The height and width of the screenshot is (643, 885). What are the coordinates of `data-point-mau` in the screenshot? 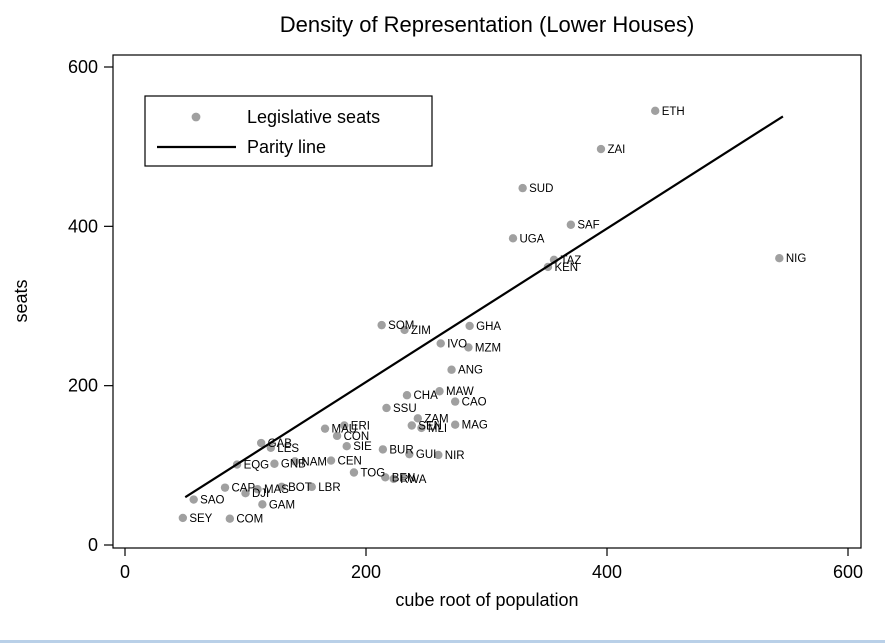 It's located at (325, 428).